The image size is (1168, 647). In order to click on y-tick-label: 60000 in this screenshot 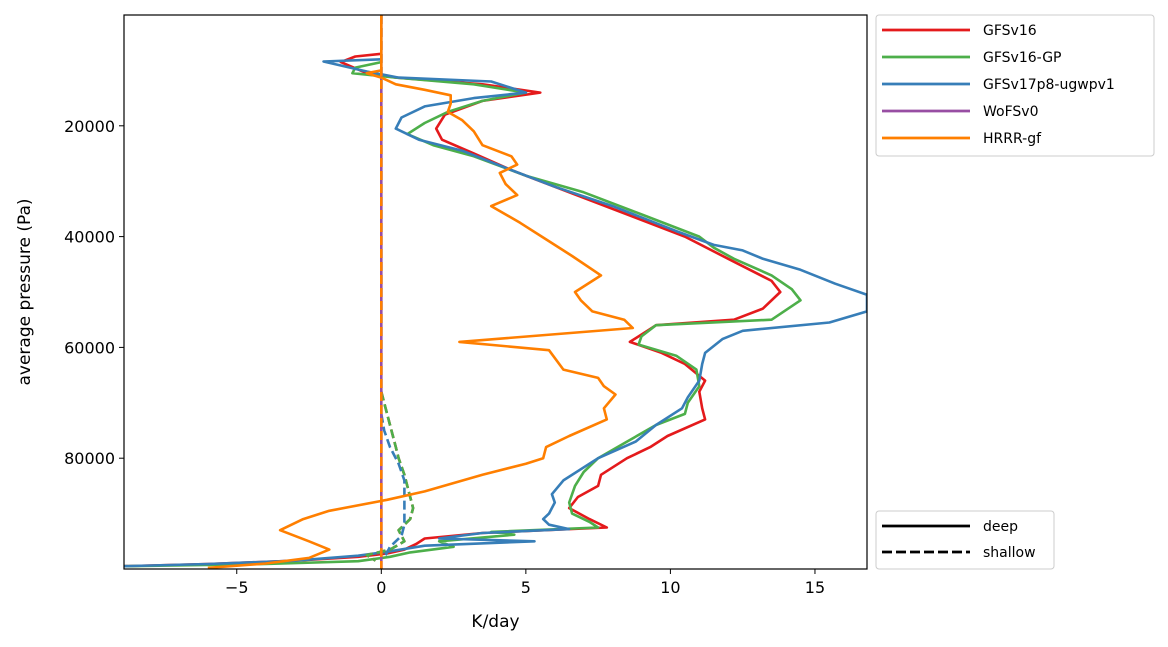, I will do `click(89, 347)`.